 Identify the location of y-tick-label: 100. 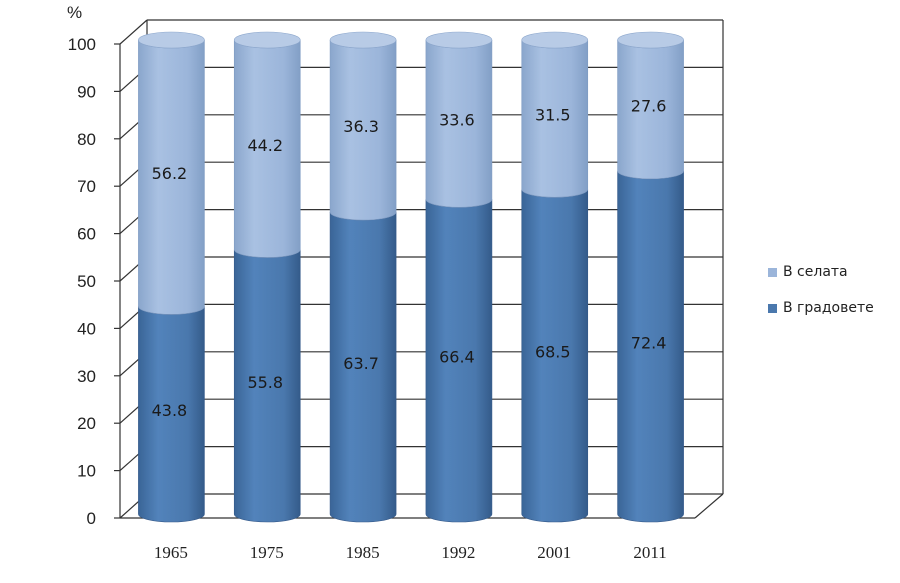
(82, 44).